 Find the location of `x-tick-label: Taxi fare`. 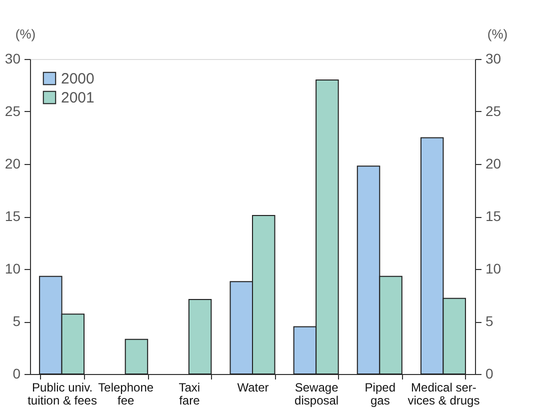

x-tick-label: Taxi fare is located at coordinates (189, 394).